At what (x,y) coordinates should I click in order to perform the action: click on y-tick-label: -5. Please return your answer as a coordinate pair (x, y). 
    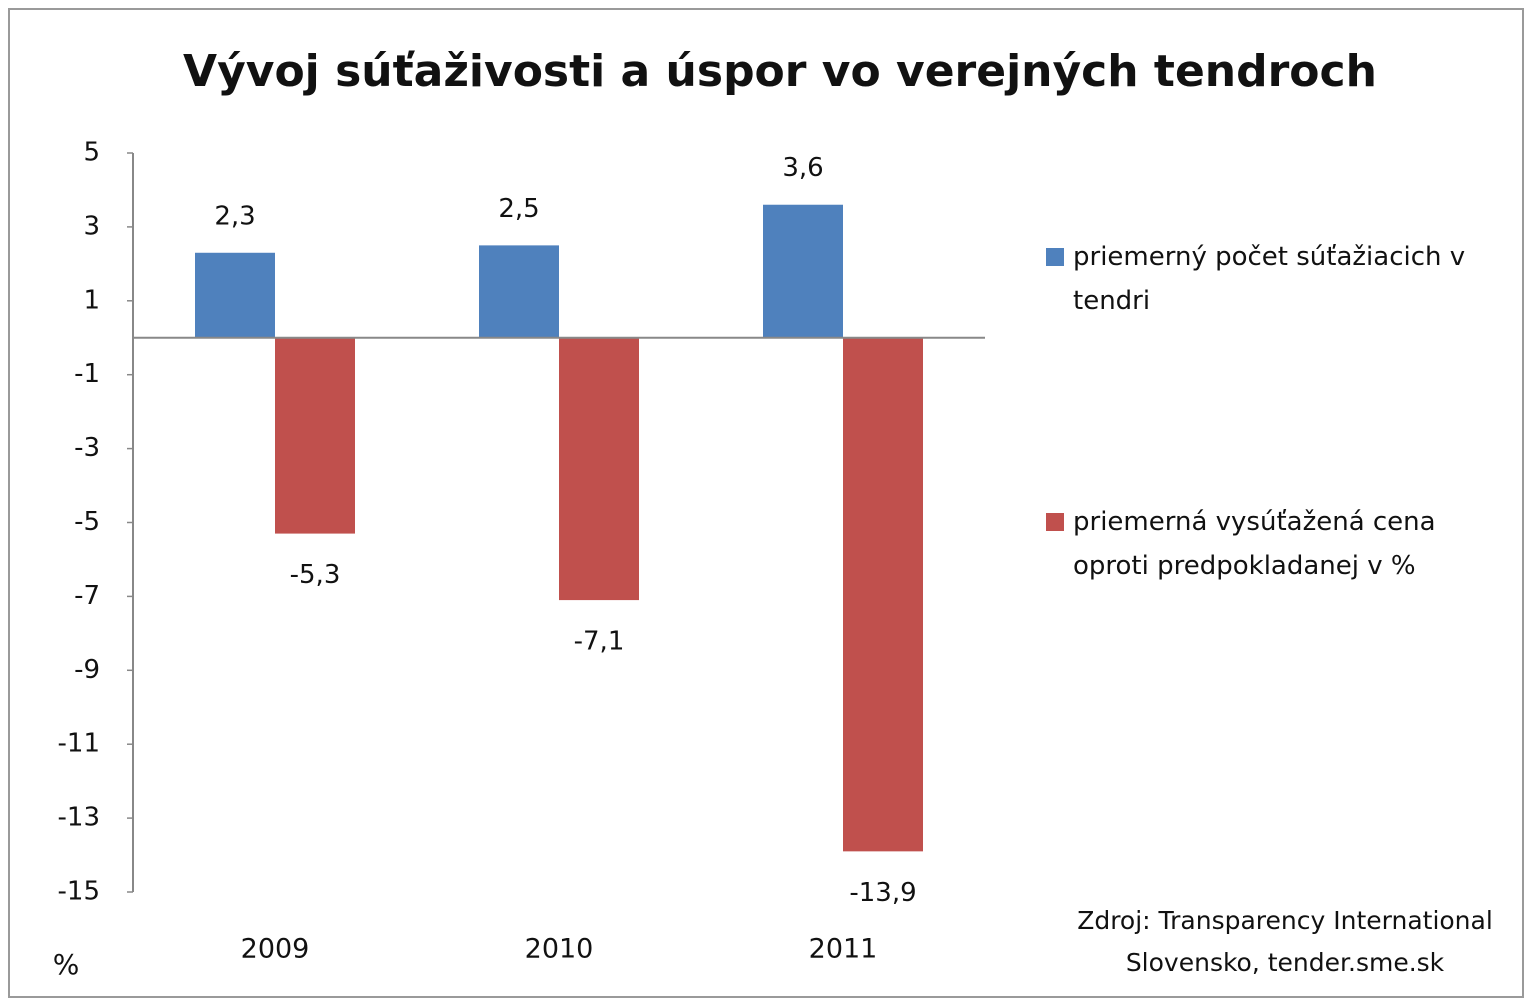
    Looking at the image, I should click on (87, 522).